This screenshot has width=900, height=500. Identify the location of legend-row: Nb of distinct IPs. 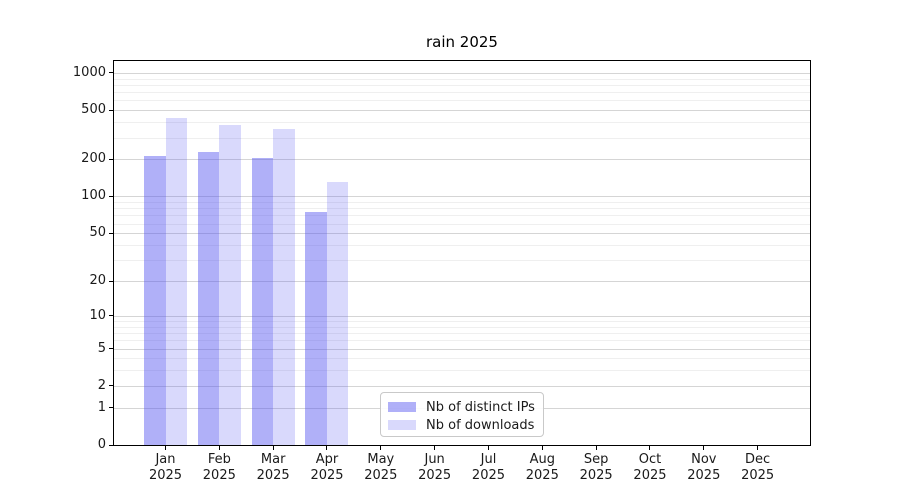
(461, 407).